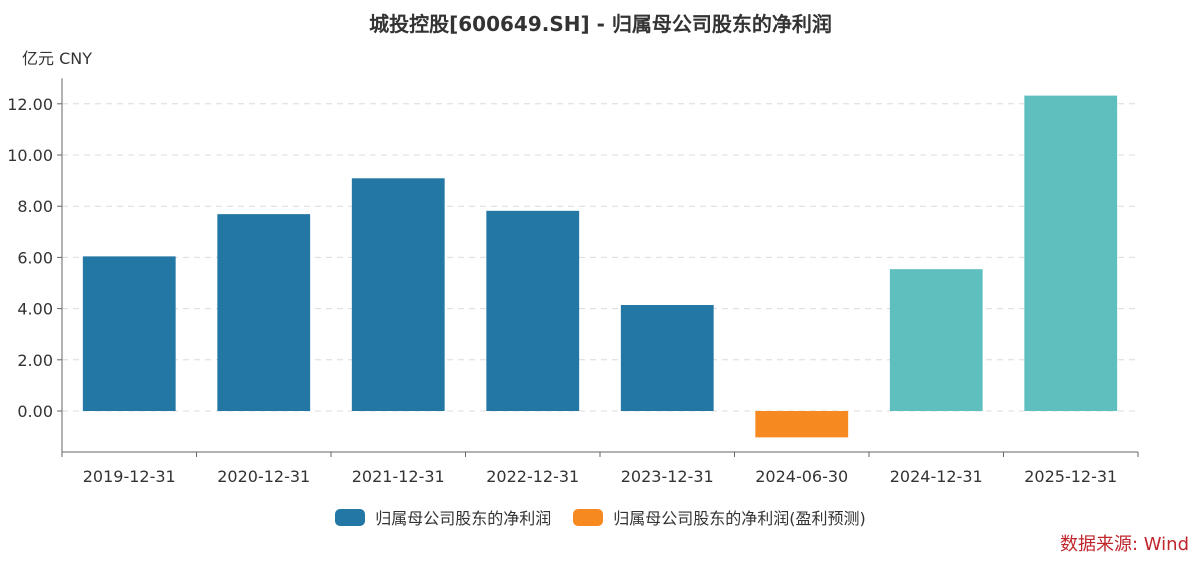  What do you see at coordinates (936, 476) in the screenshot?
I see `x-tick-label: 2024-12-31` at bounding box center [936, 476].